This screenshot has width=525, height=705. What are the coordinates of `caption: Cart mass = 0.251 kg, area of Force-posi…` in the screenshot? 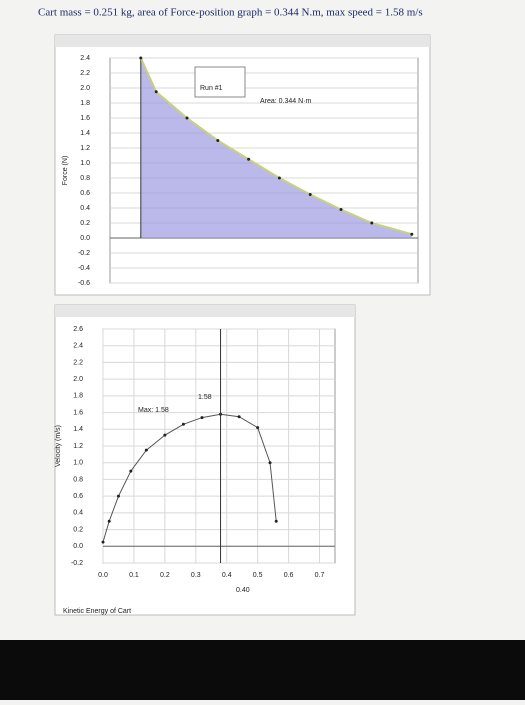 It's located at (230, 13).